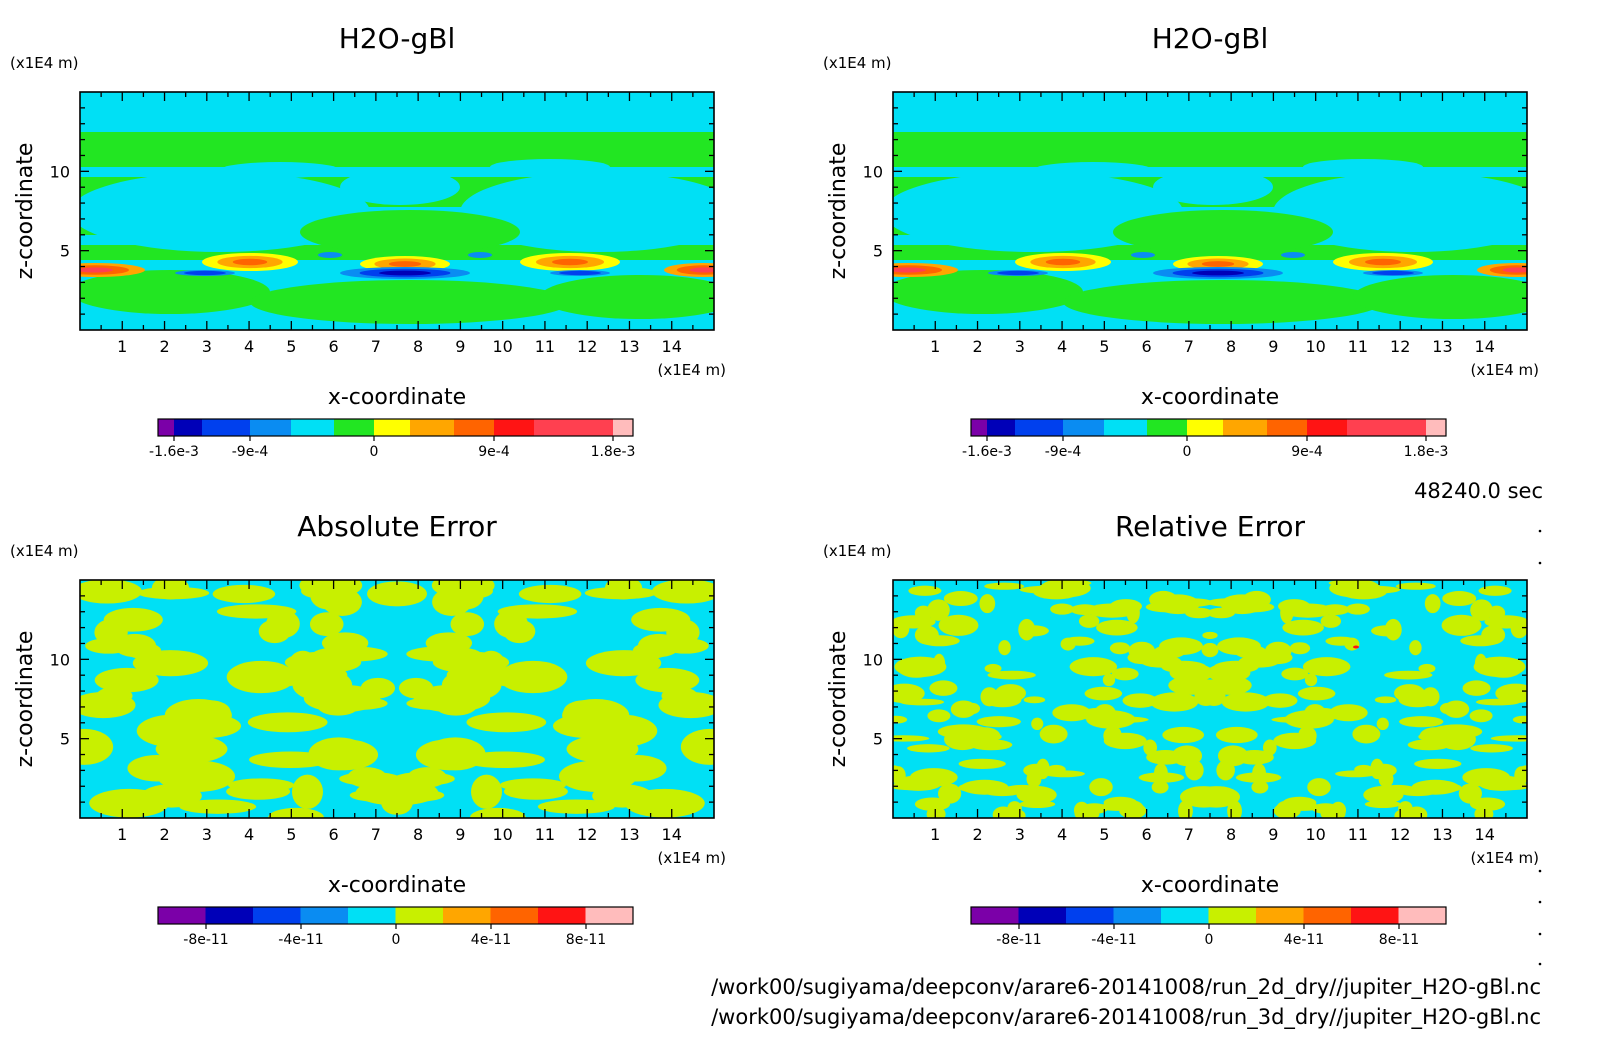  I want to click on y-tick-label: 10, so click(60, 171).